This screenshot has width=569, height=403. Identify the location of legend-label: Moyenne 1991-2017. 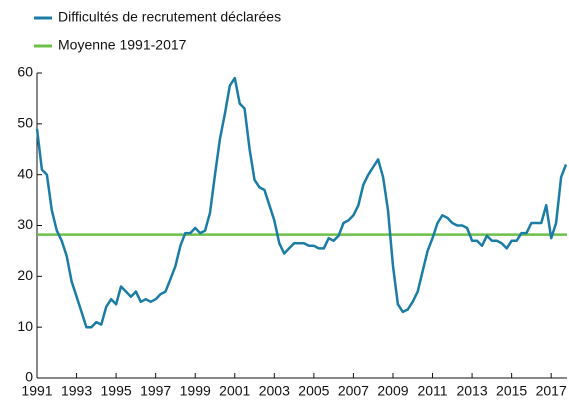
(122, 45).